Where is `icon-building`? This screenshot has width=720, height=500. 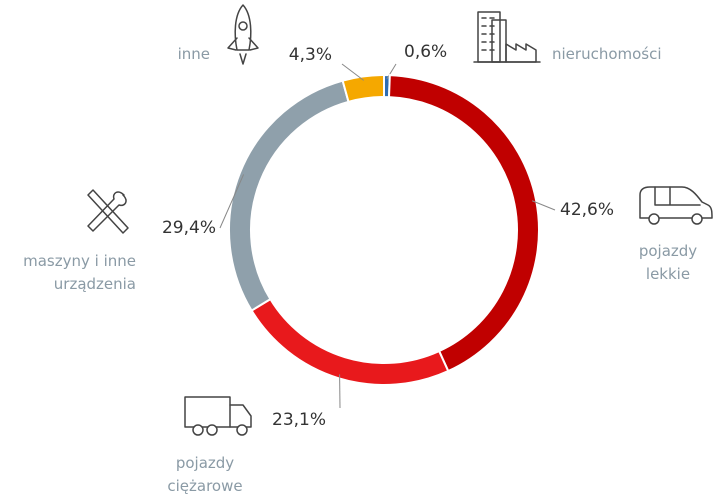
icon-building is located at coordinates (507, 37).